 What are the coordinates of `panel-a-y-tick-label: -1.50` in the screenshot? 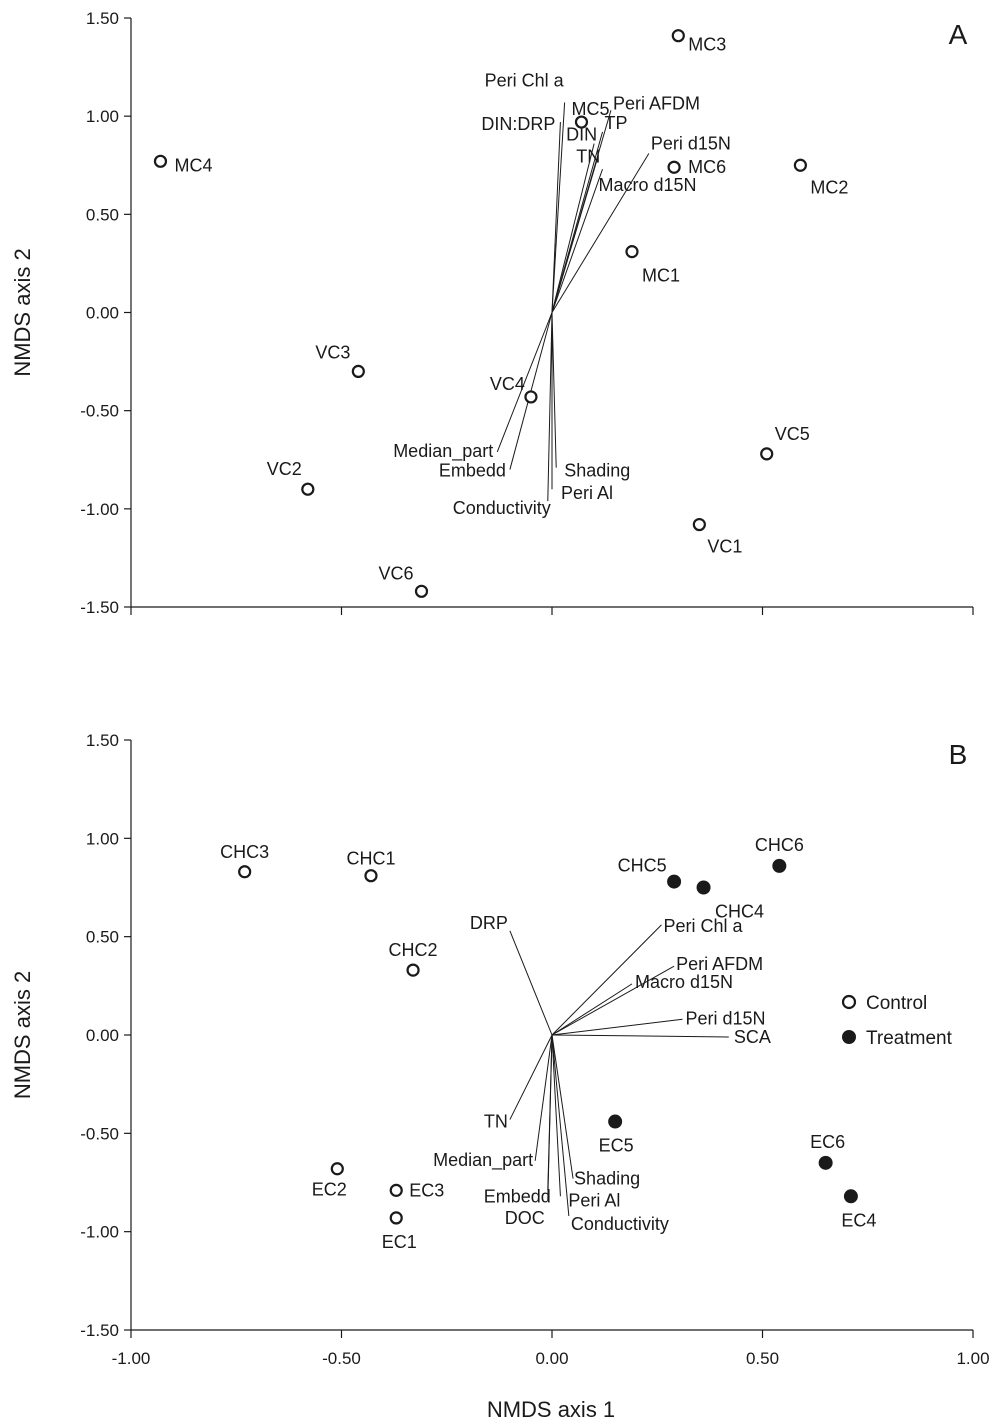 It's located at (99, 607).